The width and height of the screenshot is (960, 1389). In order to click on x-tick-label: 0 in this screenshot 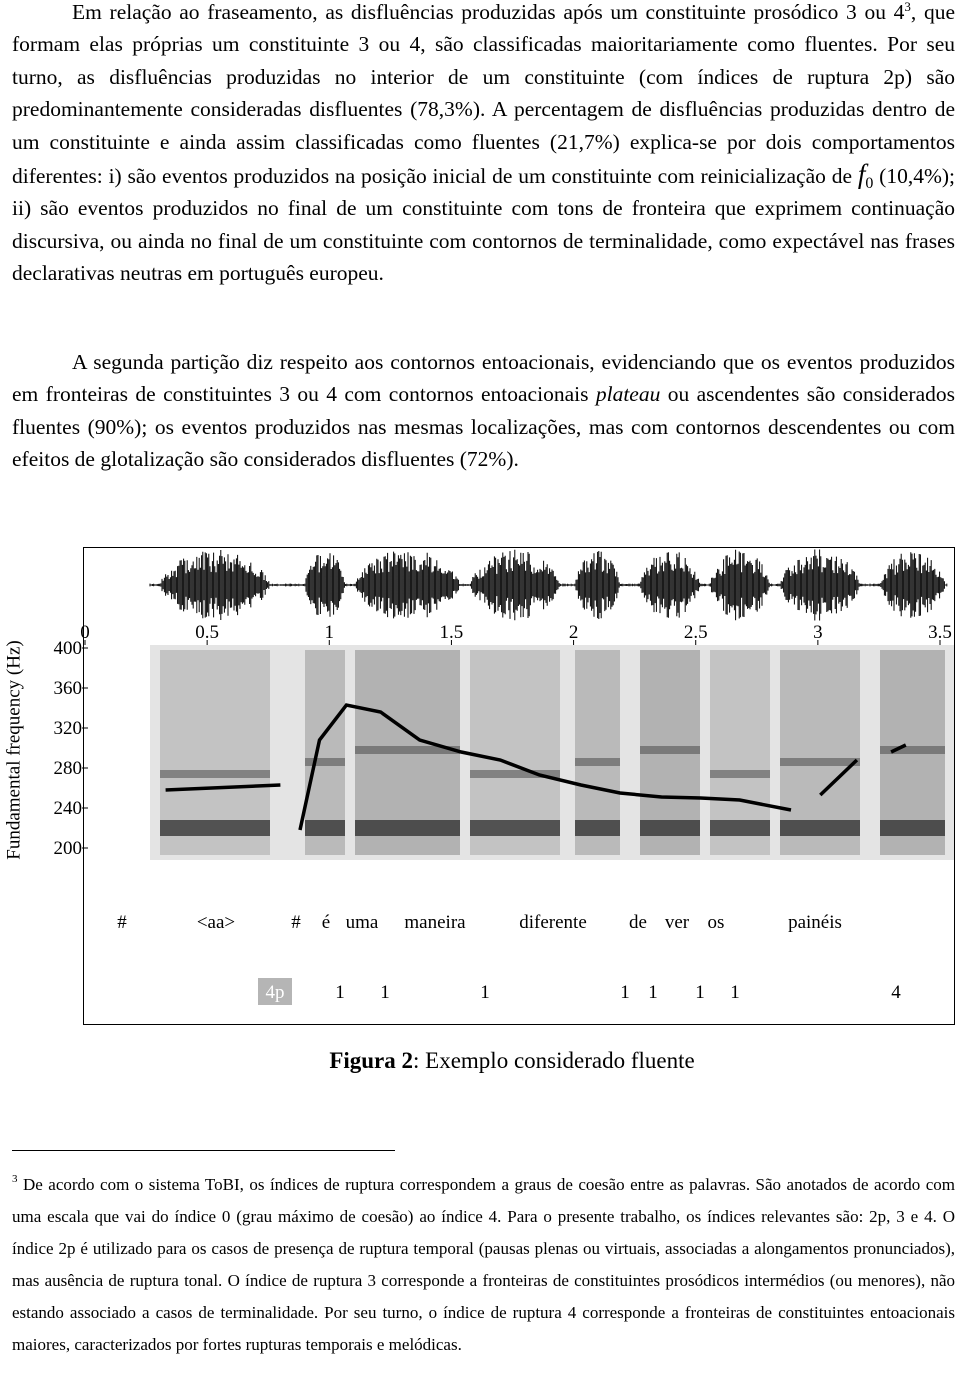, I will do `click(85, 632)`.